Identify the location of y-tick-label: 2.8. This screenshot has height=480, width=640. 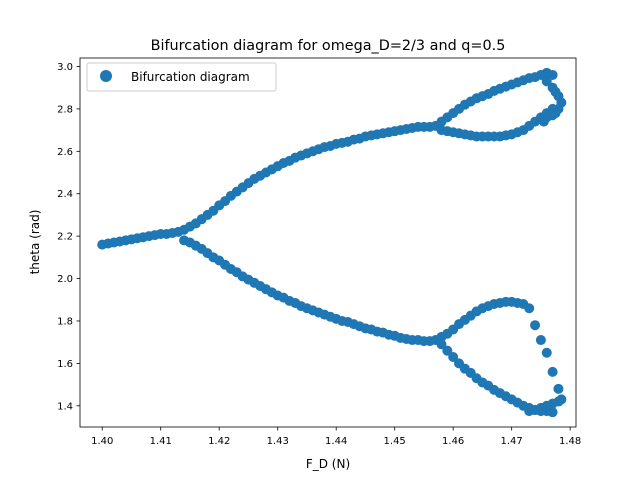
(65, 109).